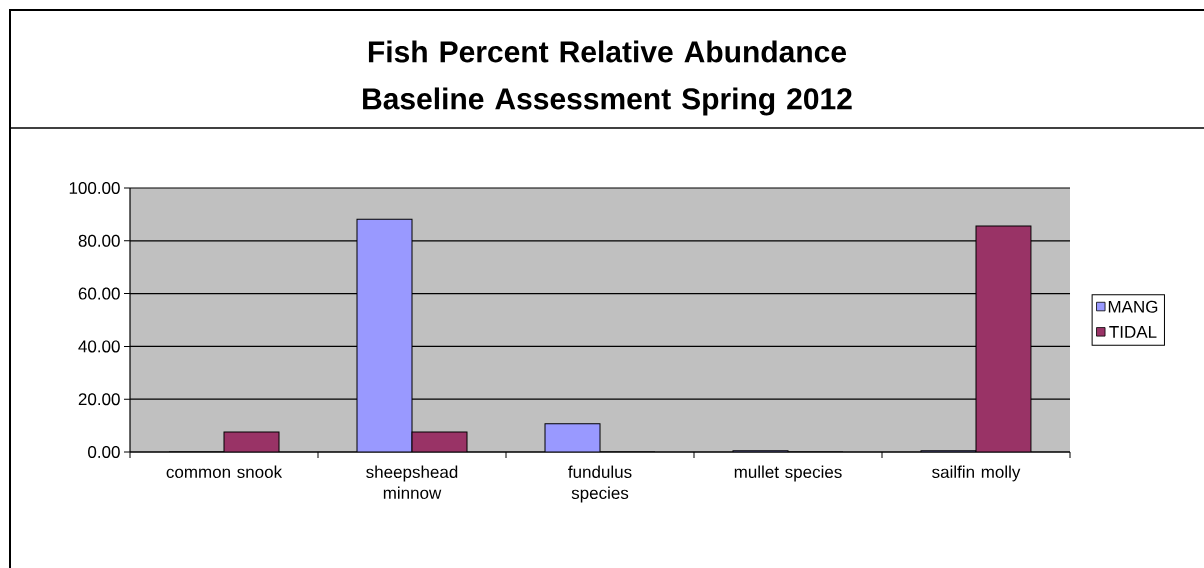  Describe the element at coordinates (607, 78) in the screenshot. I see `chart-title: Fish Percent Relative Abundance Baseline Assessment Spring 2012` at that location.